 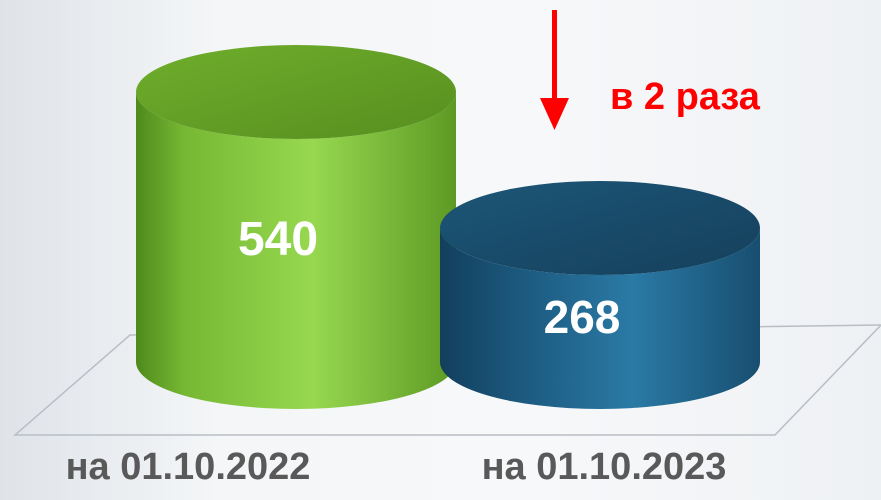 I want to click on bar-2023-top, so click(x=600, y=228).